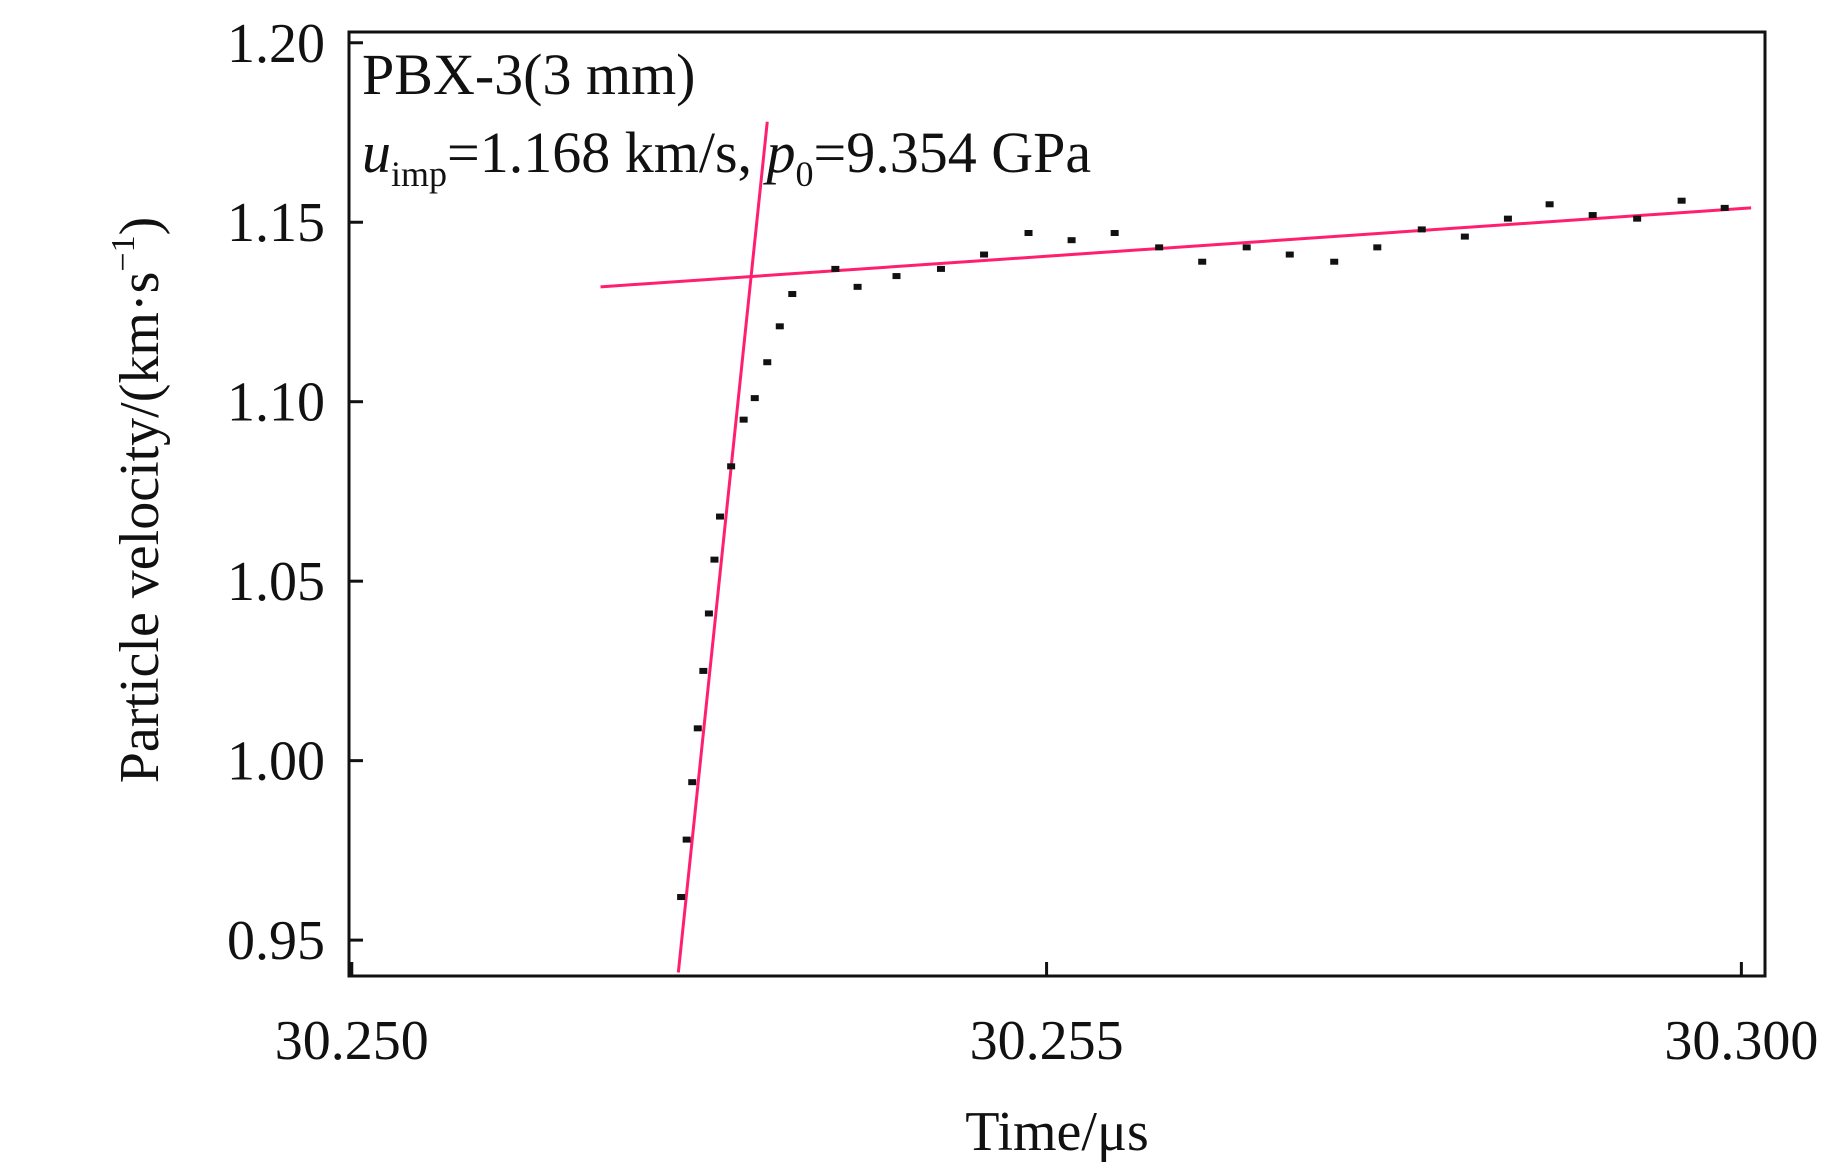 Image resolution: width=1843 pixels, height=1170 pixels. I want to click on y-tick-label: 1.05, so click(276, 582).